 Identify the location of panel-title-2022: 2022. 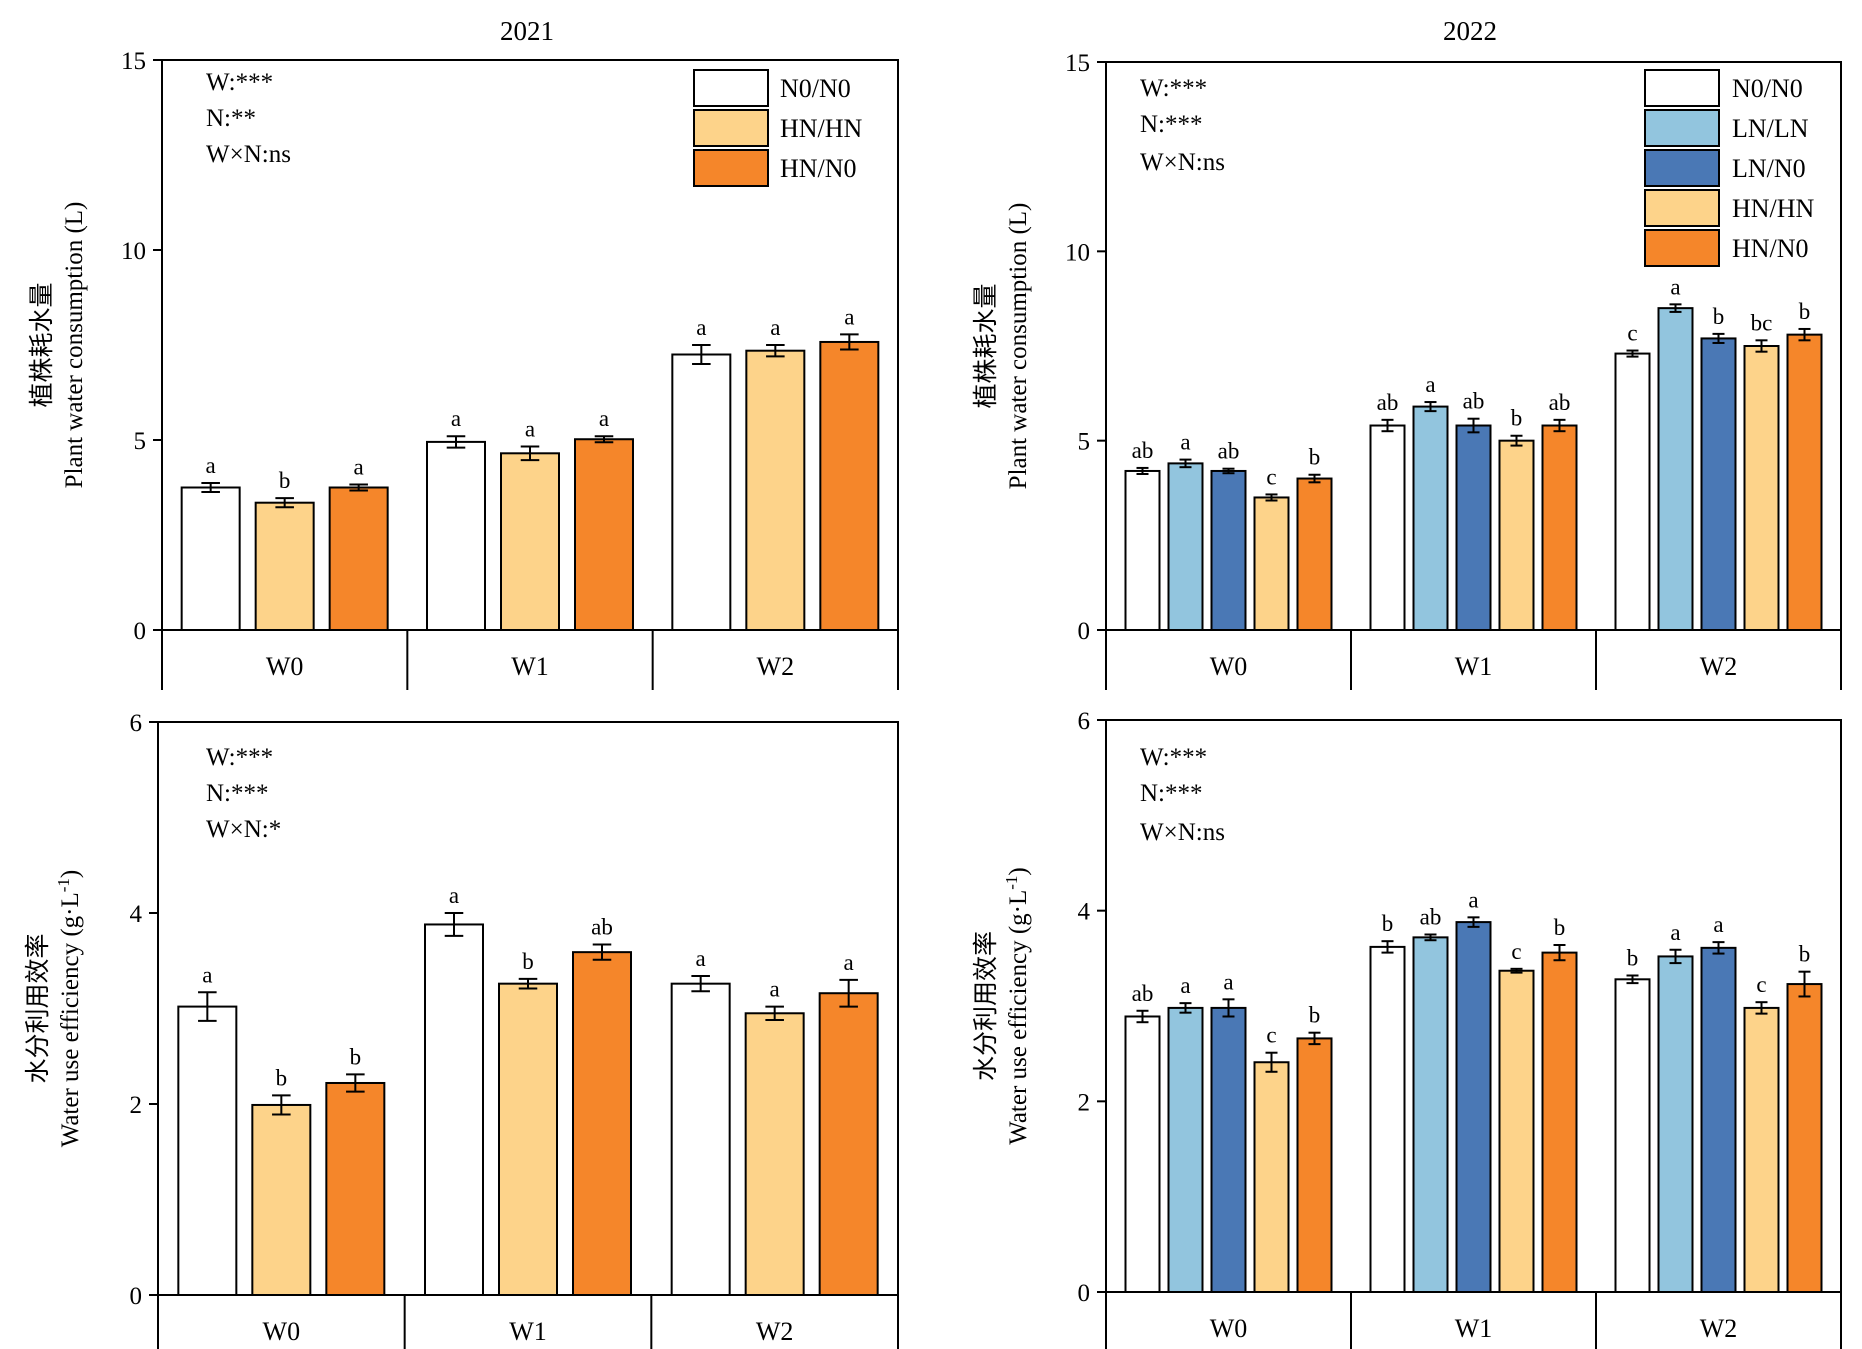
(1470, 31).